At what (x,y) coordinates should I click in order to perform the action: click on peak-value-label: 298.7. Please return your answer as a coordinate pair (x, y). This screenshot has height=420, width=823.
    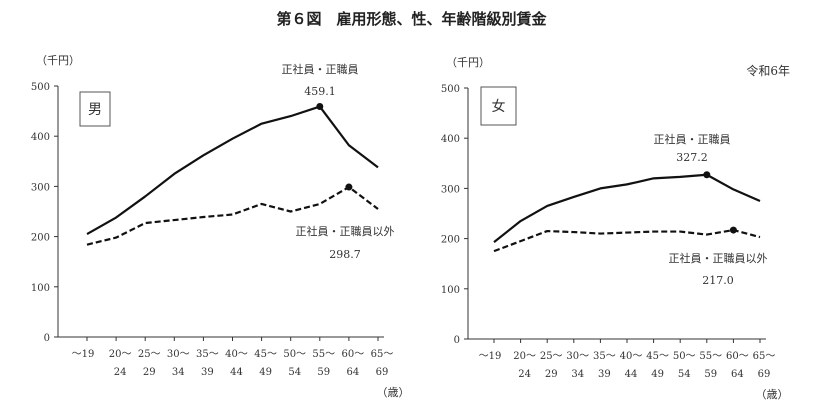
    Looking at the image, I should click on (345, 254).